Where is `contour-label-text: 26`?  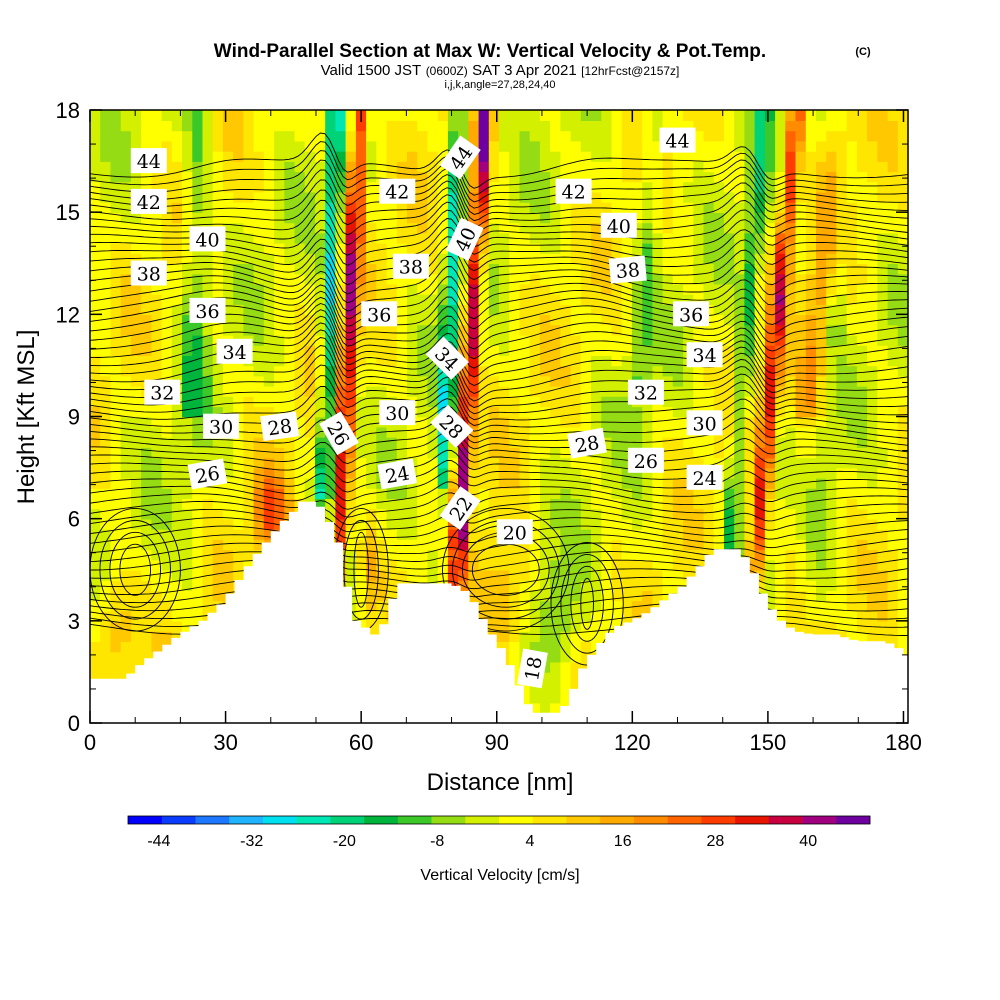 contour-label-text: 26 is located at coordinates (646, 462).